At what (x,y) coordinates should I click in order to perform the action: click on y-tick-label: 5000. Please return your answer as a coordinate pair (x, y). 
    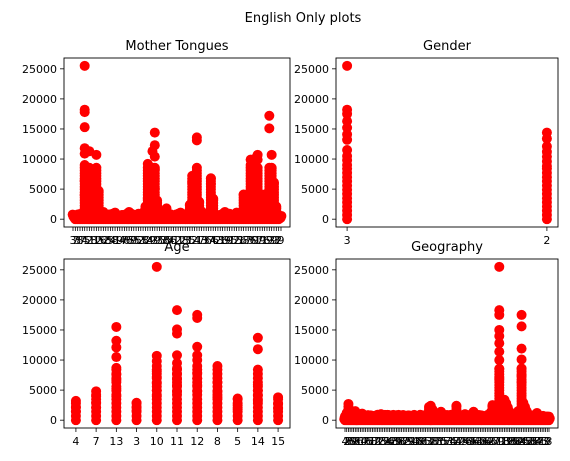
    Looking at the image, I should click on (315, 390).